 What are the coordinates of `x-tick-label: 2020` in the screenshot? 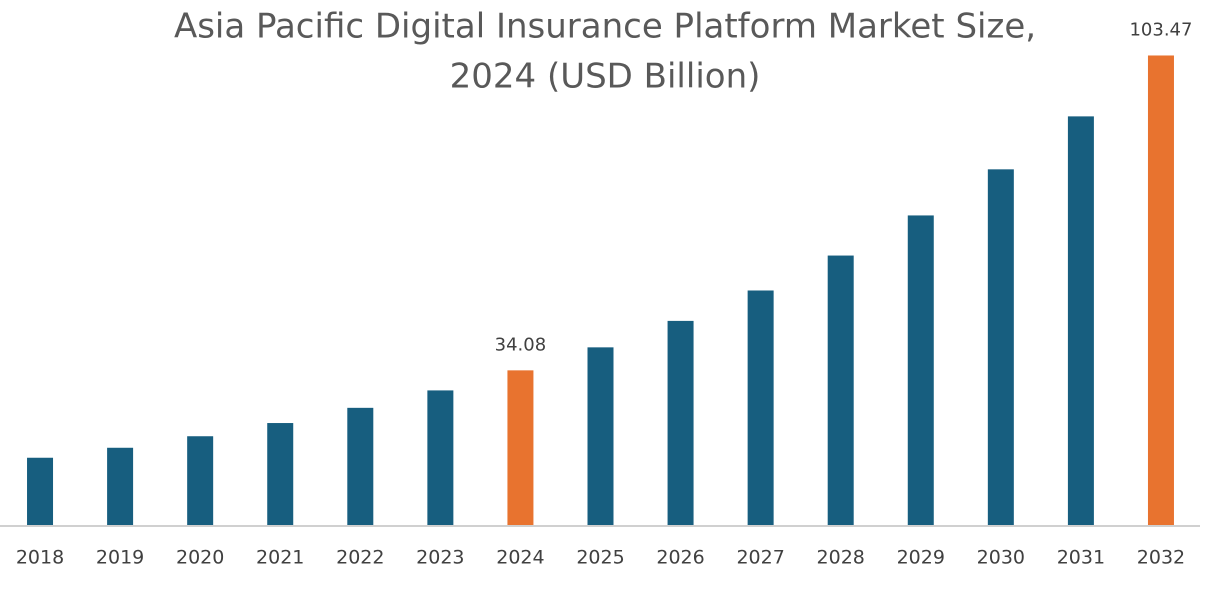 It's located at (200, 558).